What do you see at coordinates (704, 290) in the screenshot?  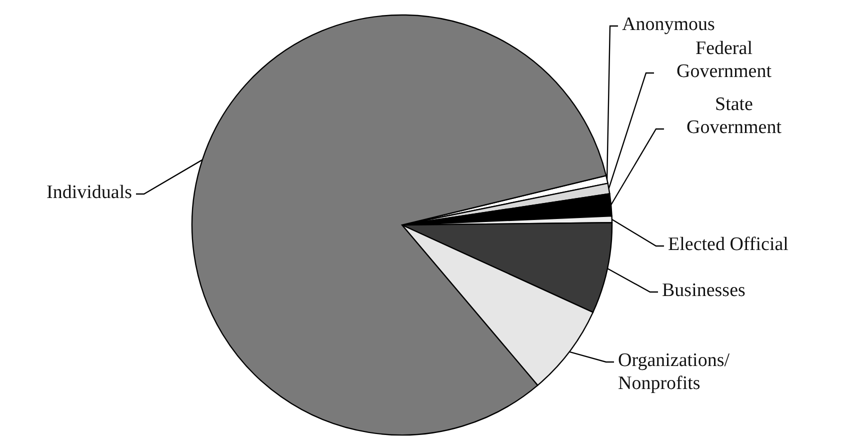 I see `slice-label: Businesses` at bounding box center [704, 290].